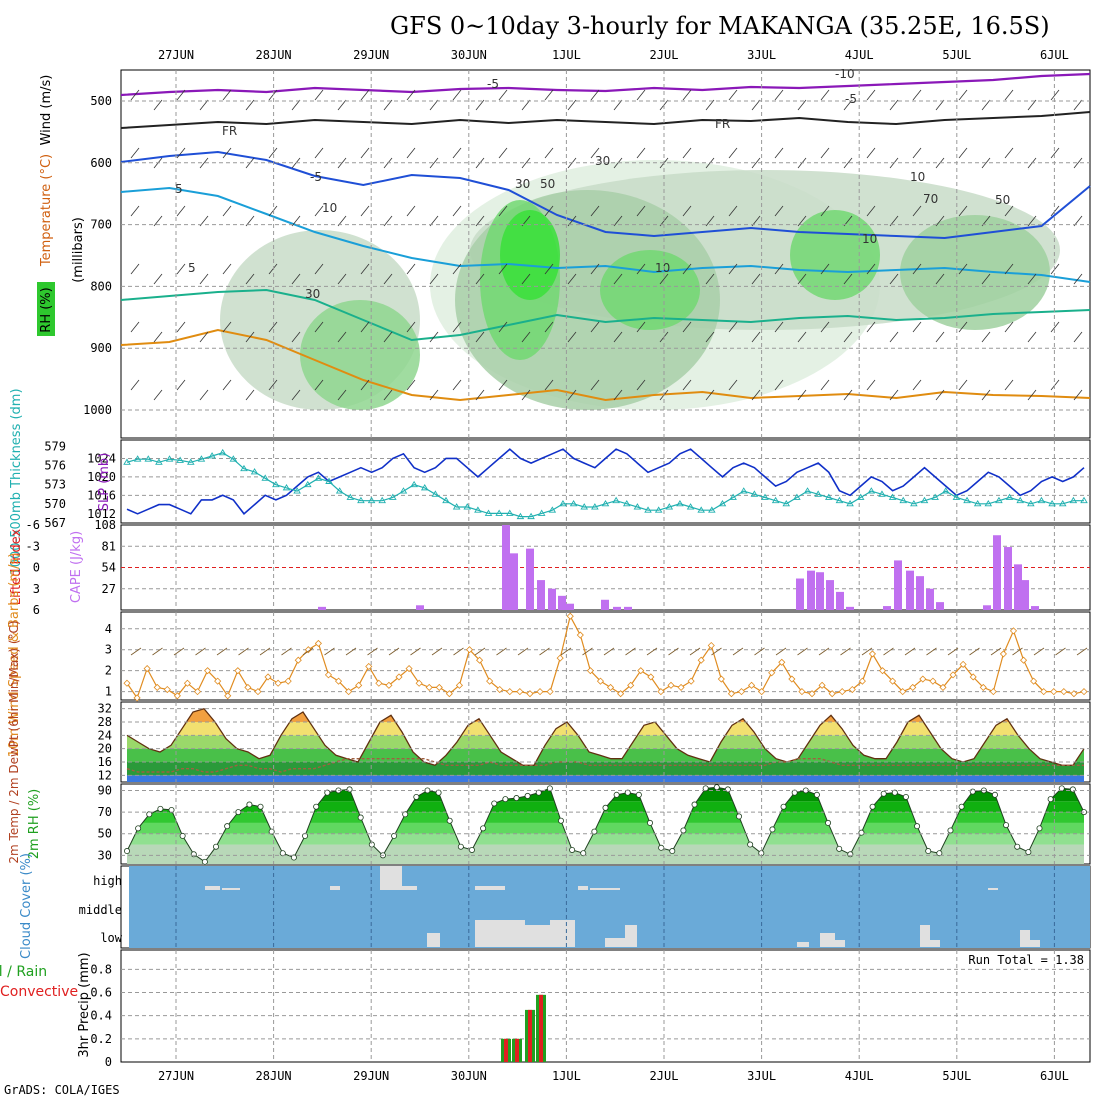 This screenshot has width=1100, height=1100. I want to click on wind-axis-label: 10m Wind Speed & Barbs (m/s), so click(14, 655).